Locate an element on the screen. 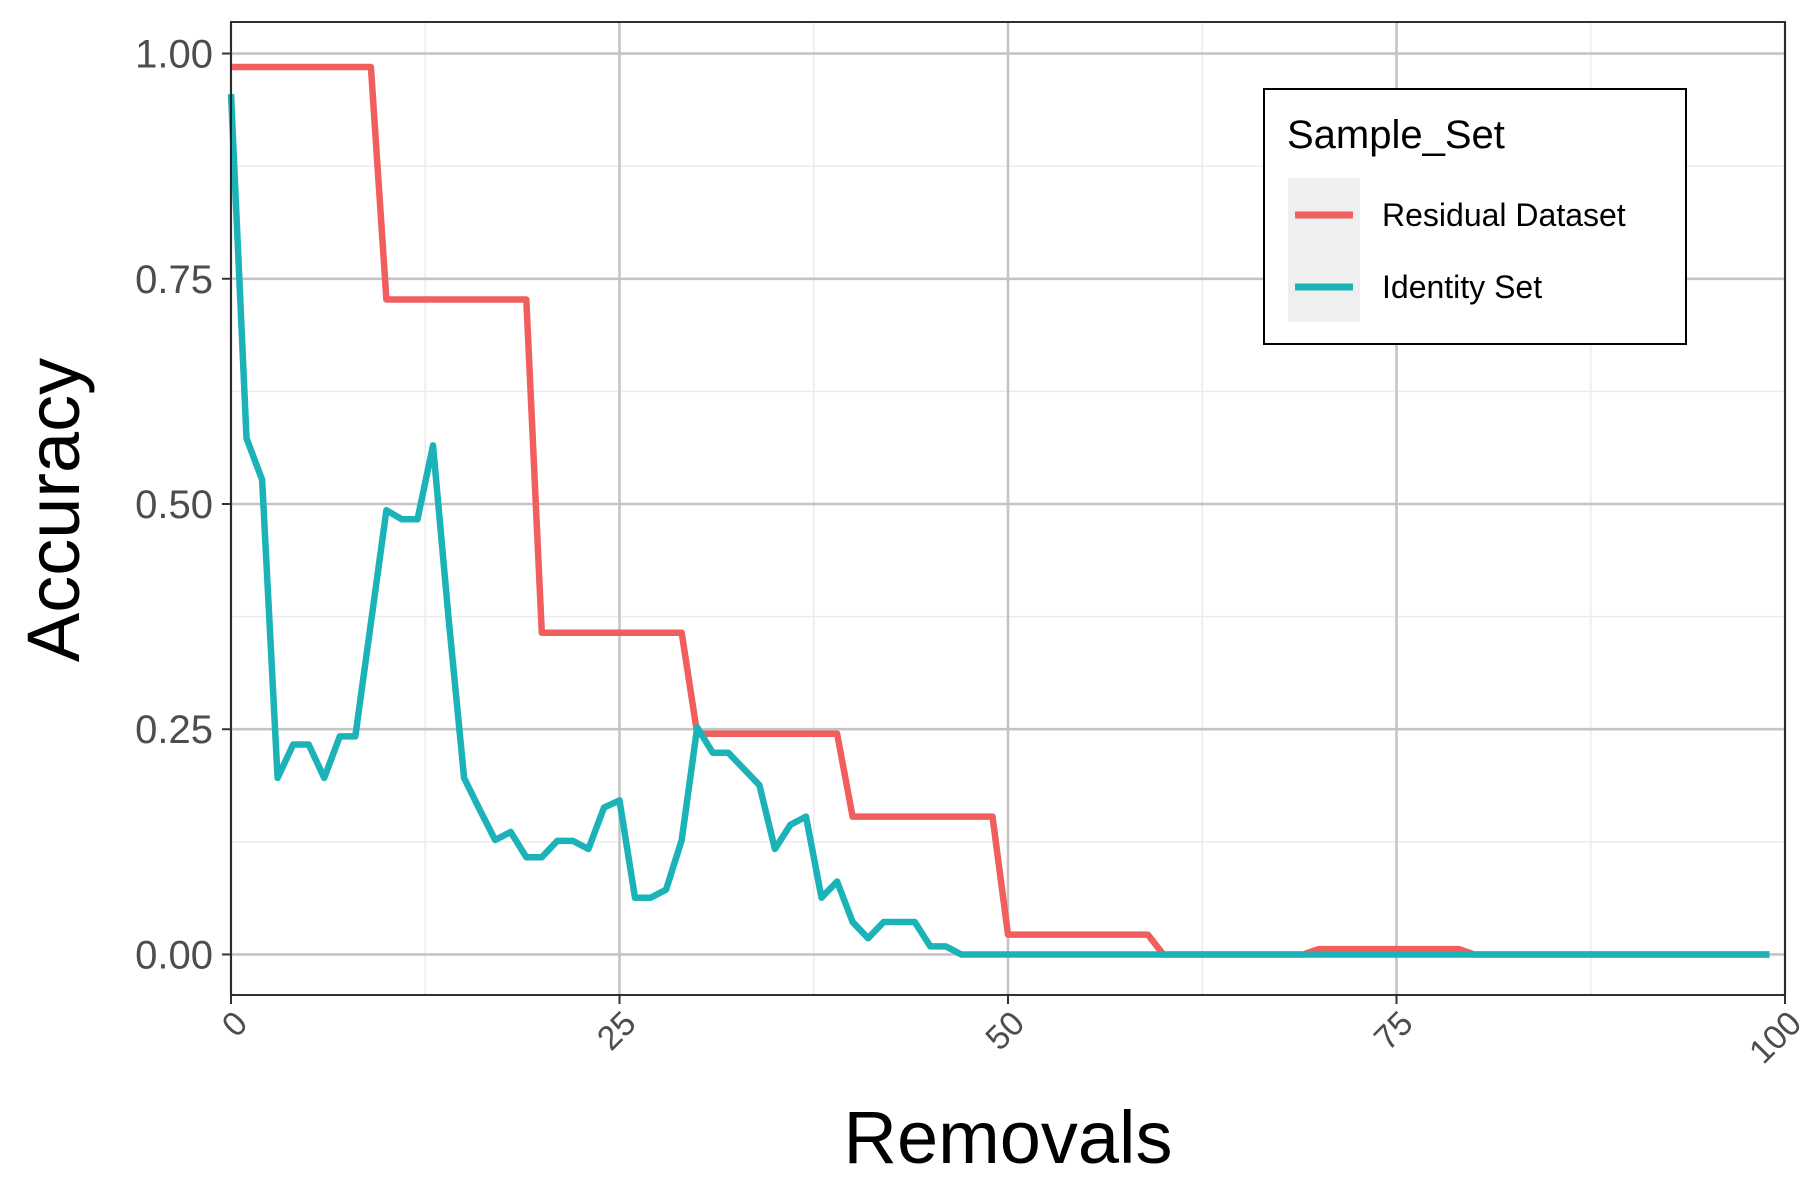  y-tick-label: 0.00 is located at coordinates (174, 955).